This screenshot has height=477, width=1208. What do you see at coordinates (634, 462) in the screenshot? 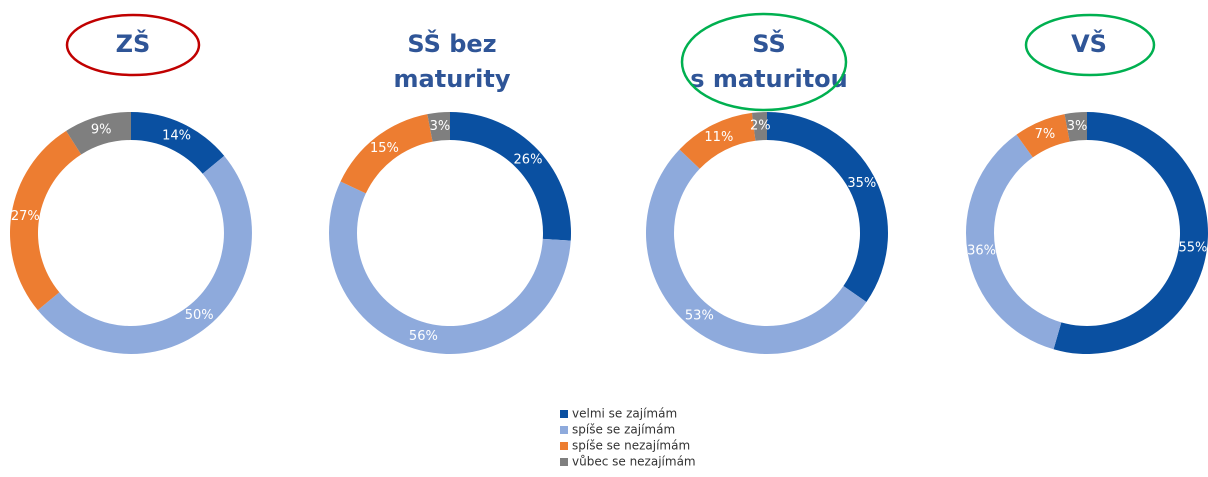
I see `legend-label: vůbec se nezajímám` at bounding box center [634, 462].